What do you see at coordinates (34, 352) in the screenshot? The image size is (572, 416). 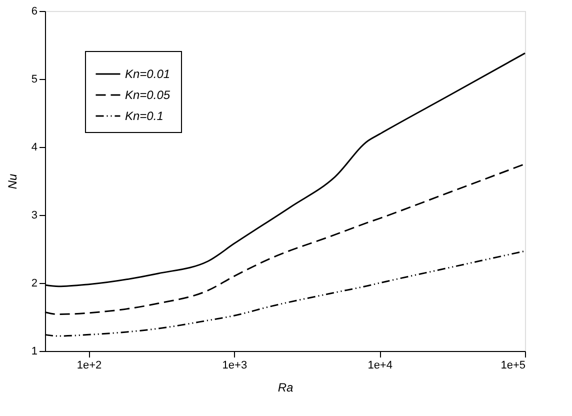 I see `y-tick-label: 1` at bounding box center [34, 352].